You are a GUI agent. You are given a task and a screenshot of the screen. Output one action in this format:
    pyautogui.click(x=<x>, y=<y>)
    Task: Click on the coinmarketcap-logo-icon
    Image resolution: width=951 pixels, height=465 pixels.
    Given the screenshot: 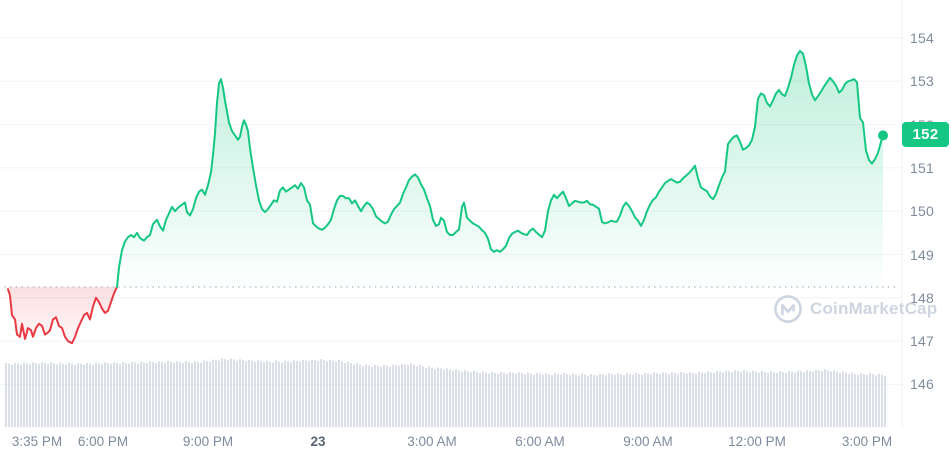 What is the action you would take?
    pyautogui.click(x=788, y=309)
    